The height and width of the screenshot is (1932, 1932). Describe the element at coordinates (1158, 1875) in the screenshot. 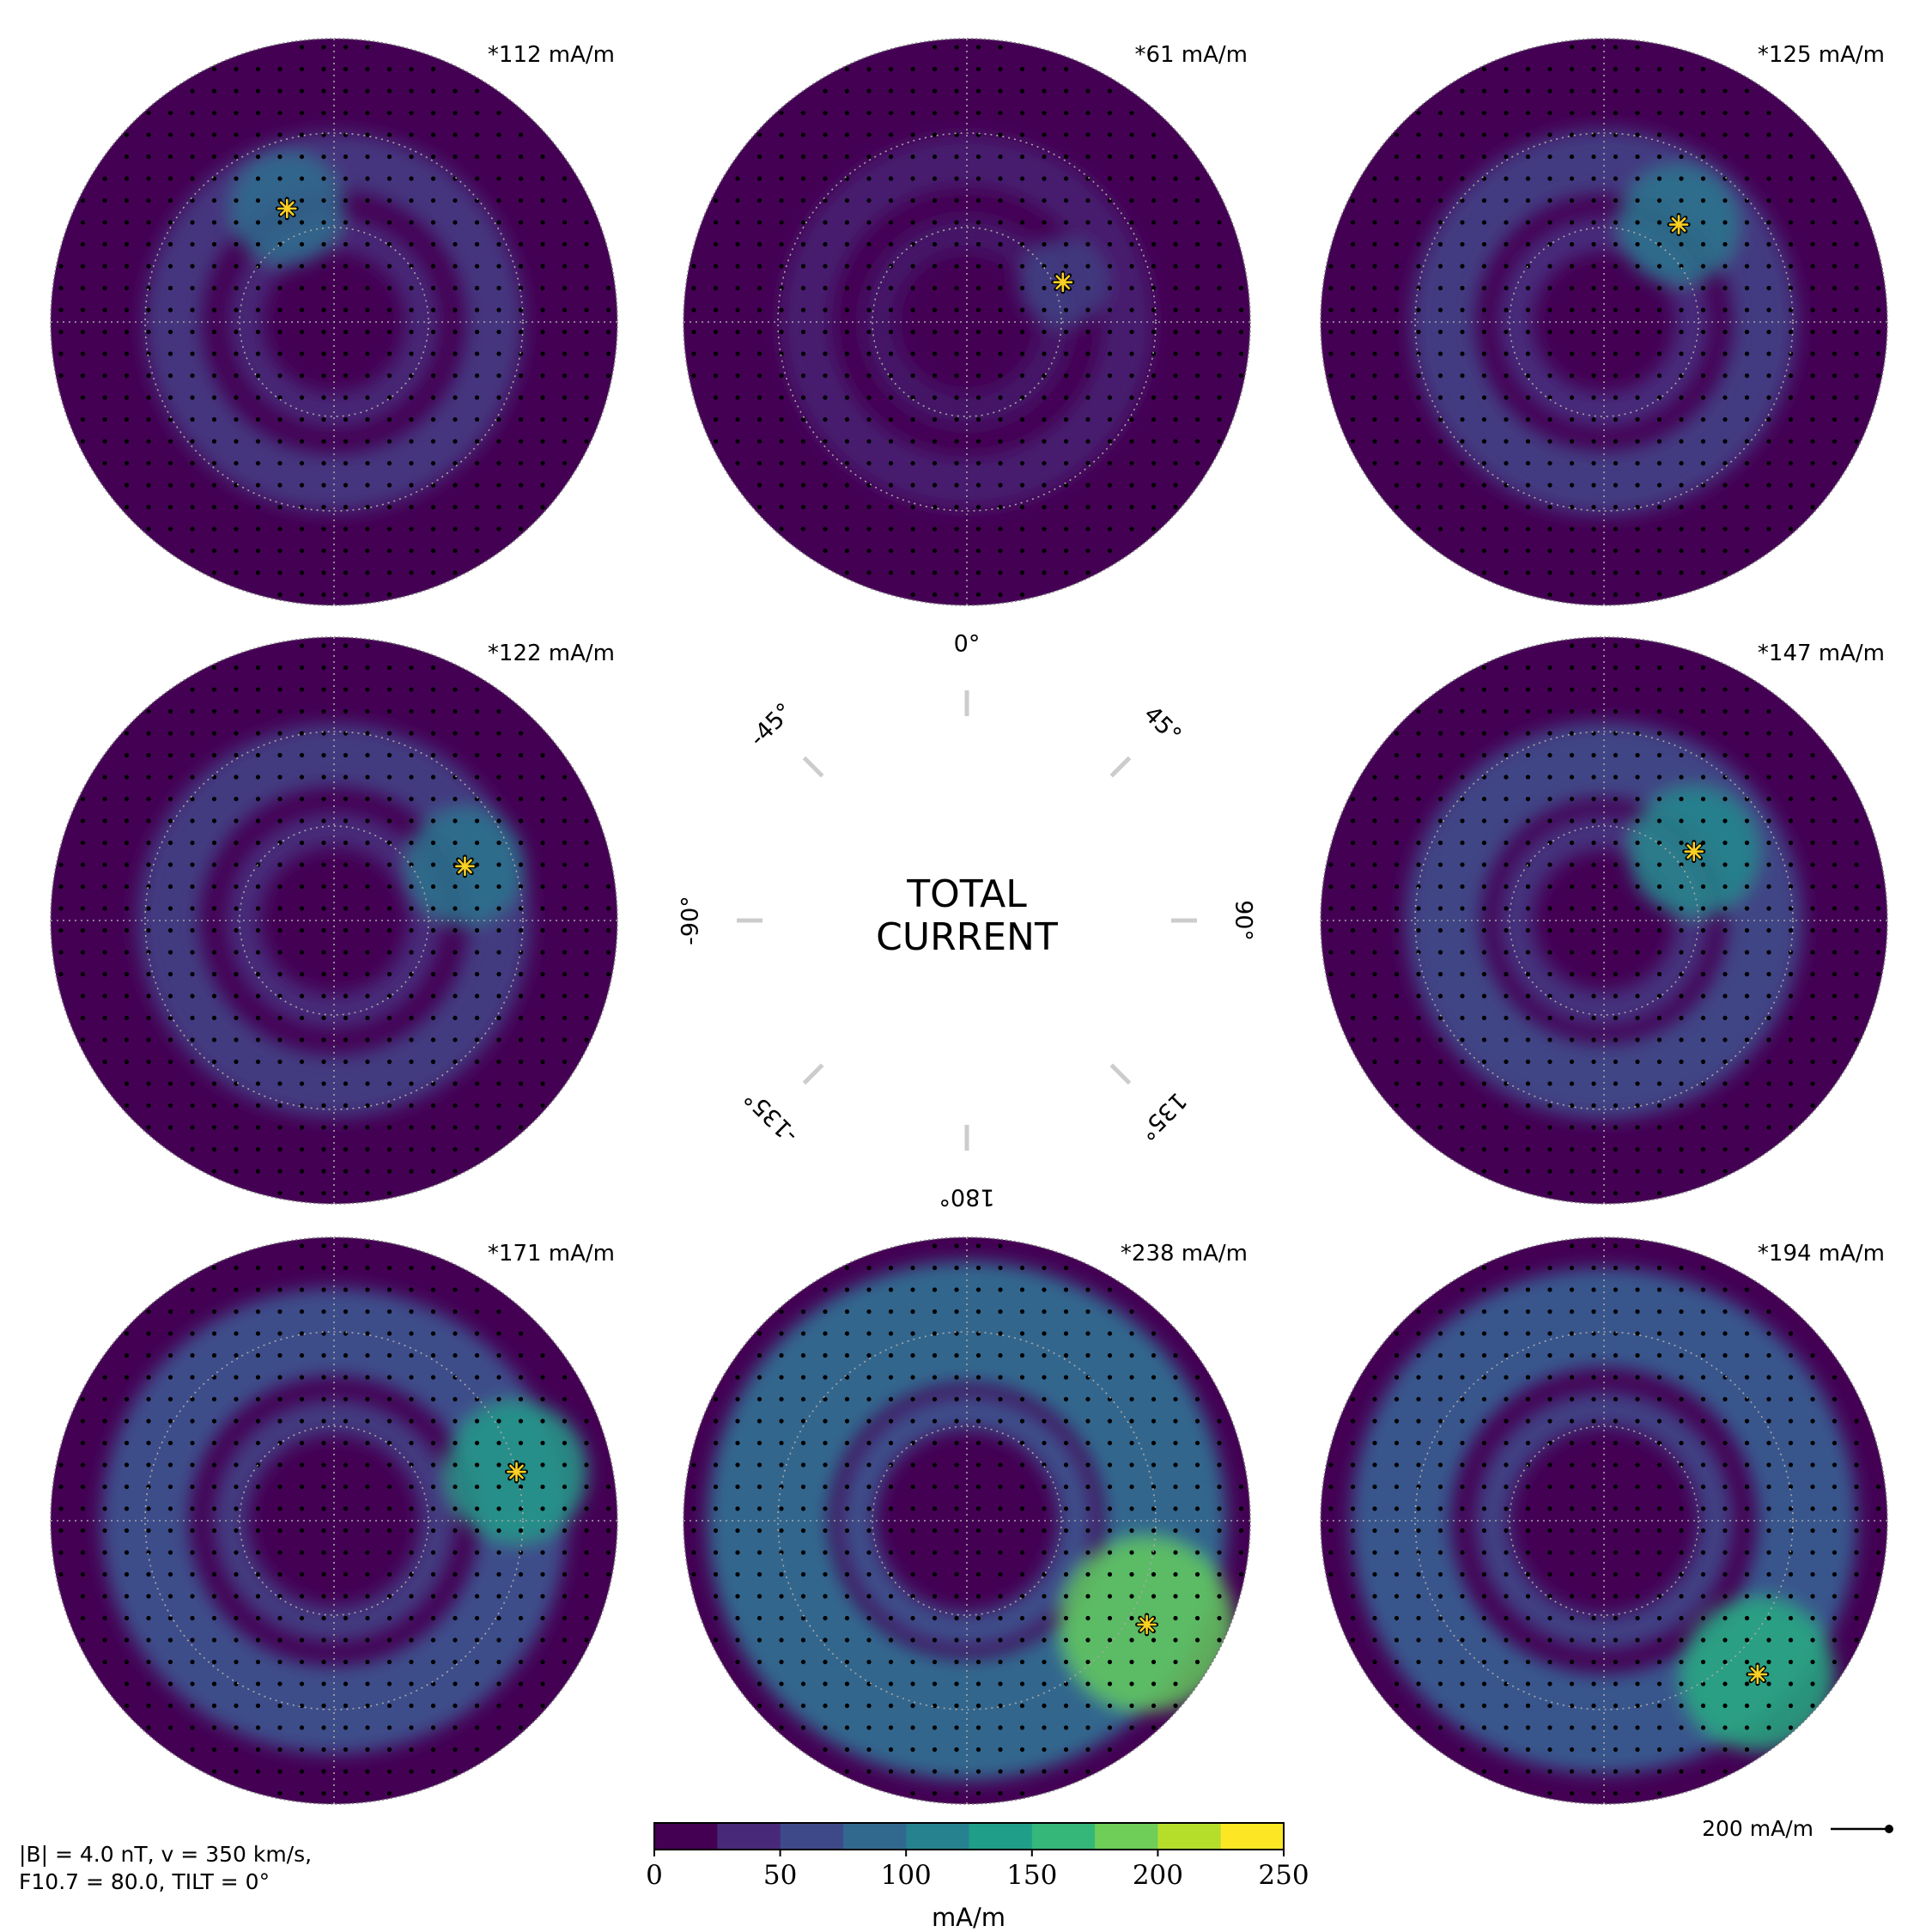

I see `colorbar-tick-label: 200` at that location.